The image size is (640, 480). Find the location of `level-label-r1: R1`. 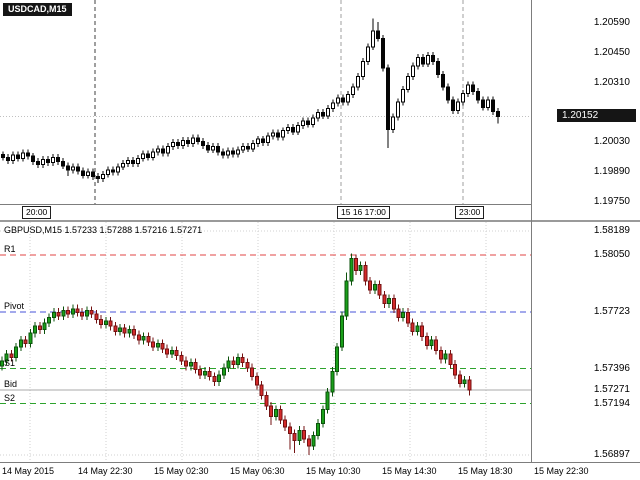

level-label-r1: R1 is located at coordinates (10, 249).